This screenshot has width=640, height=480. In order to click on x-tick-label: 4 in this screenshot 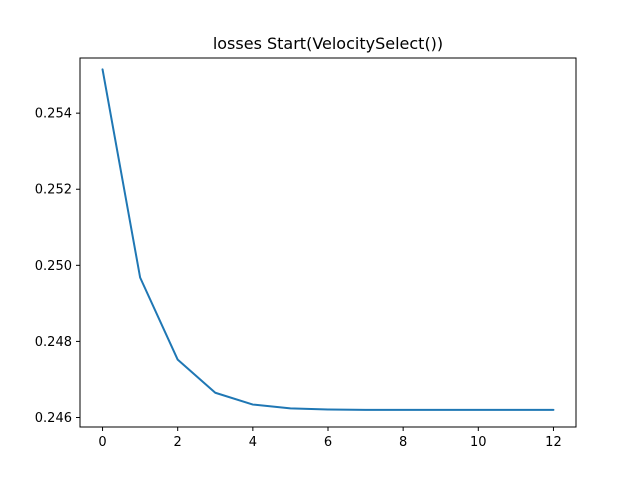, I will do `click(253, 442)`.